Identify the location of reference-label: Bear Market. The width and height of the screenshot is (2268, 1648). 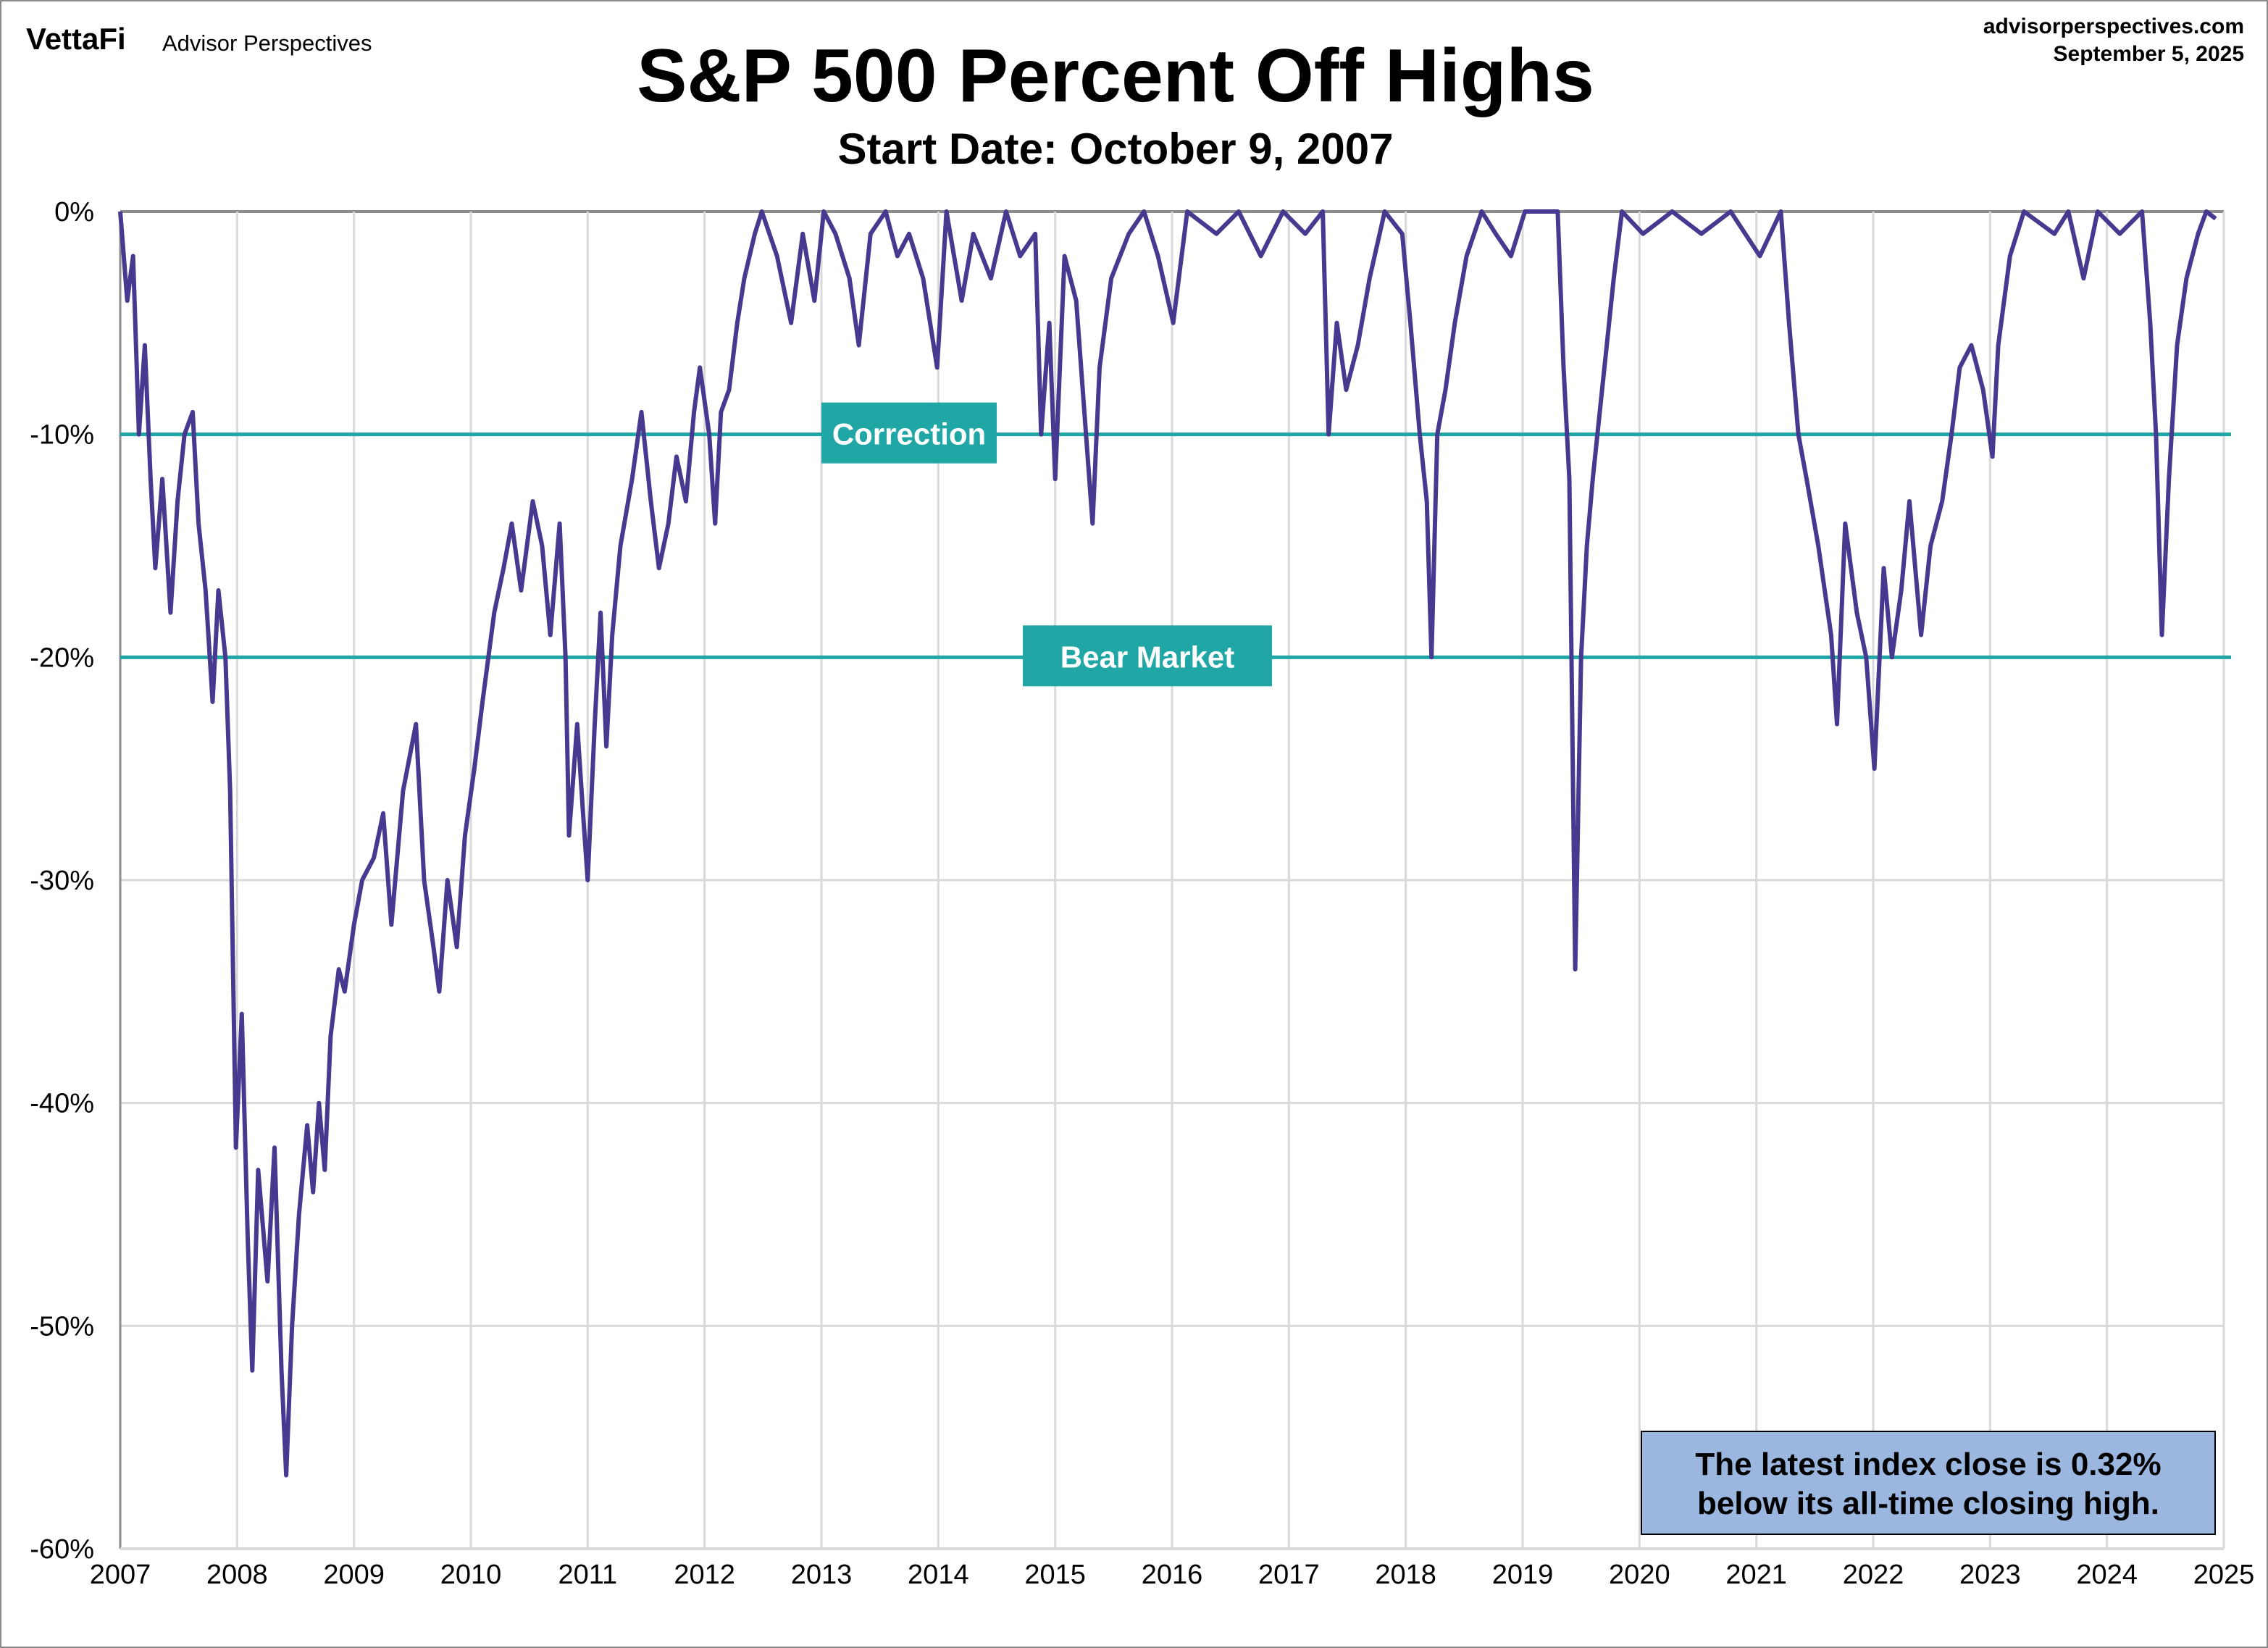
(1147, 657).